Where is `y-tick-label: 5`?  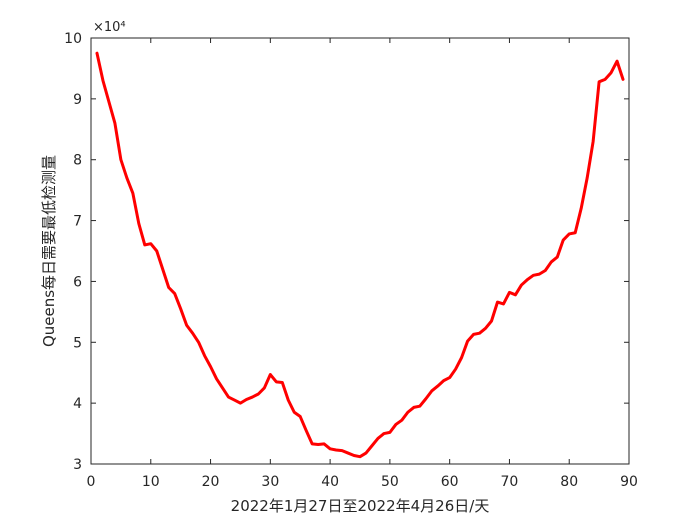
y-tick-label: 5 is located at coordinates (77, 343).